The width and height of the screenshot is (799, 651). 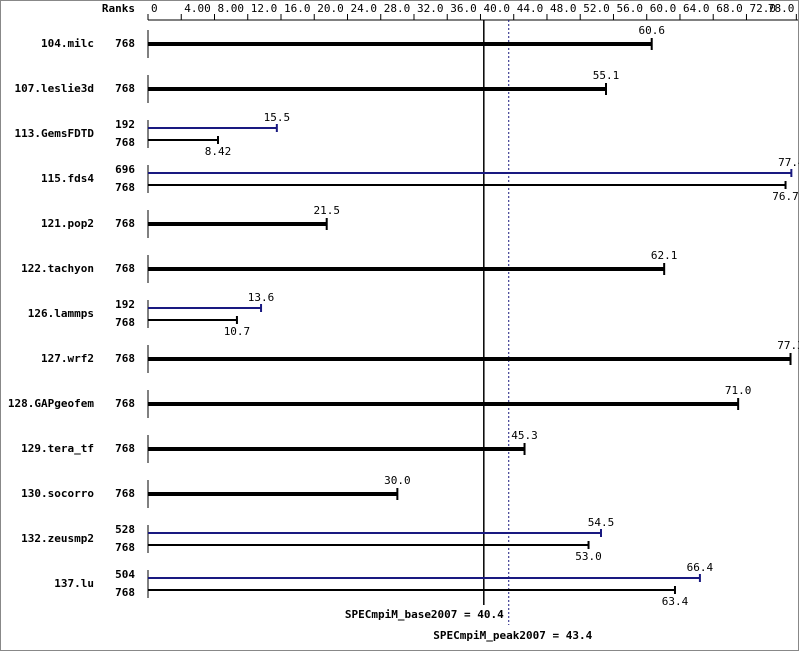 I want to click on benchmark-name: 115.fds4, so click(x=67, y=178).